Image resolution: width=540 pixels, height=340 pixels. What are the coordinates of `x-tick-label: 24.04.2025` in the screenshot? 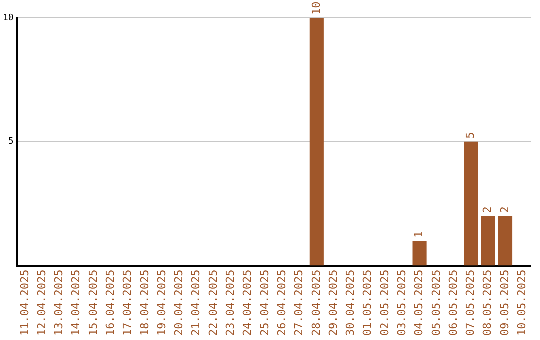 It's located at (247, 303).